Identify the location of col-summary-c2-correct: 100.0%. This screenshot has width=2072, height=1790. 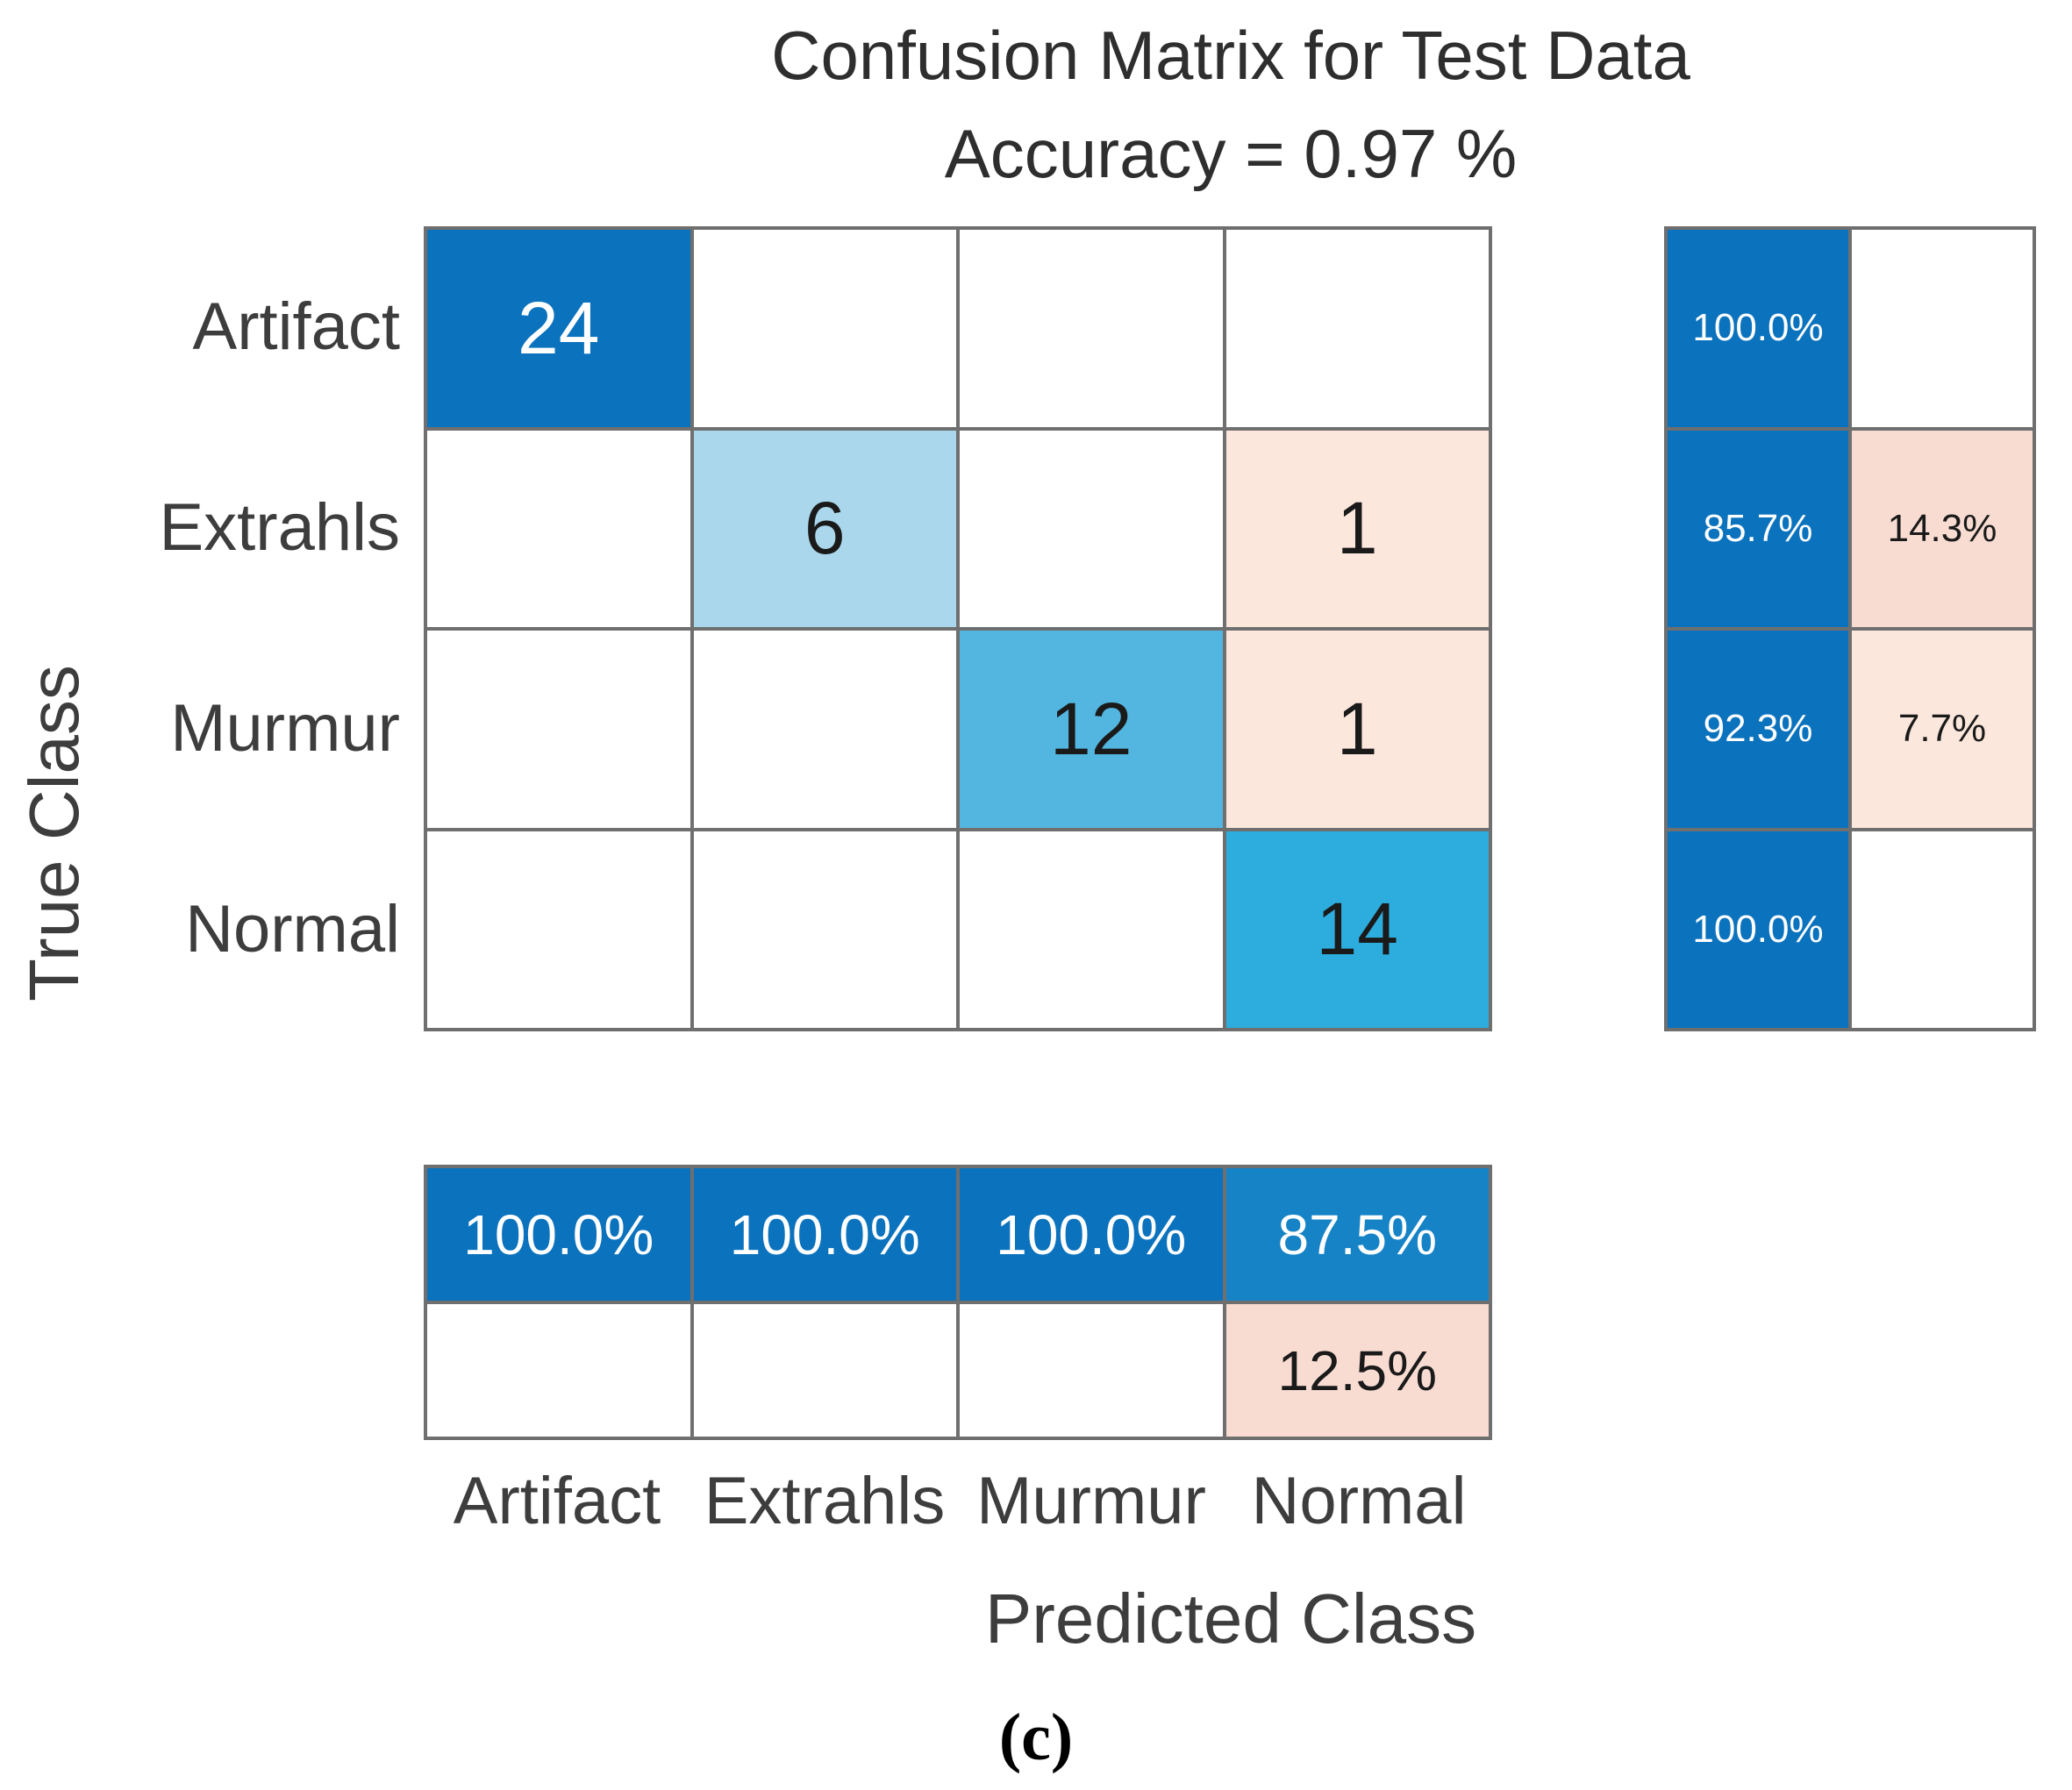
(1091, 1234).